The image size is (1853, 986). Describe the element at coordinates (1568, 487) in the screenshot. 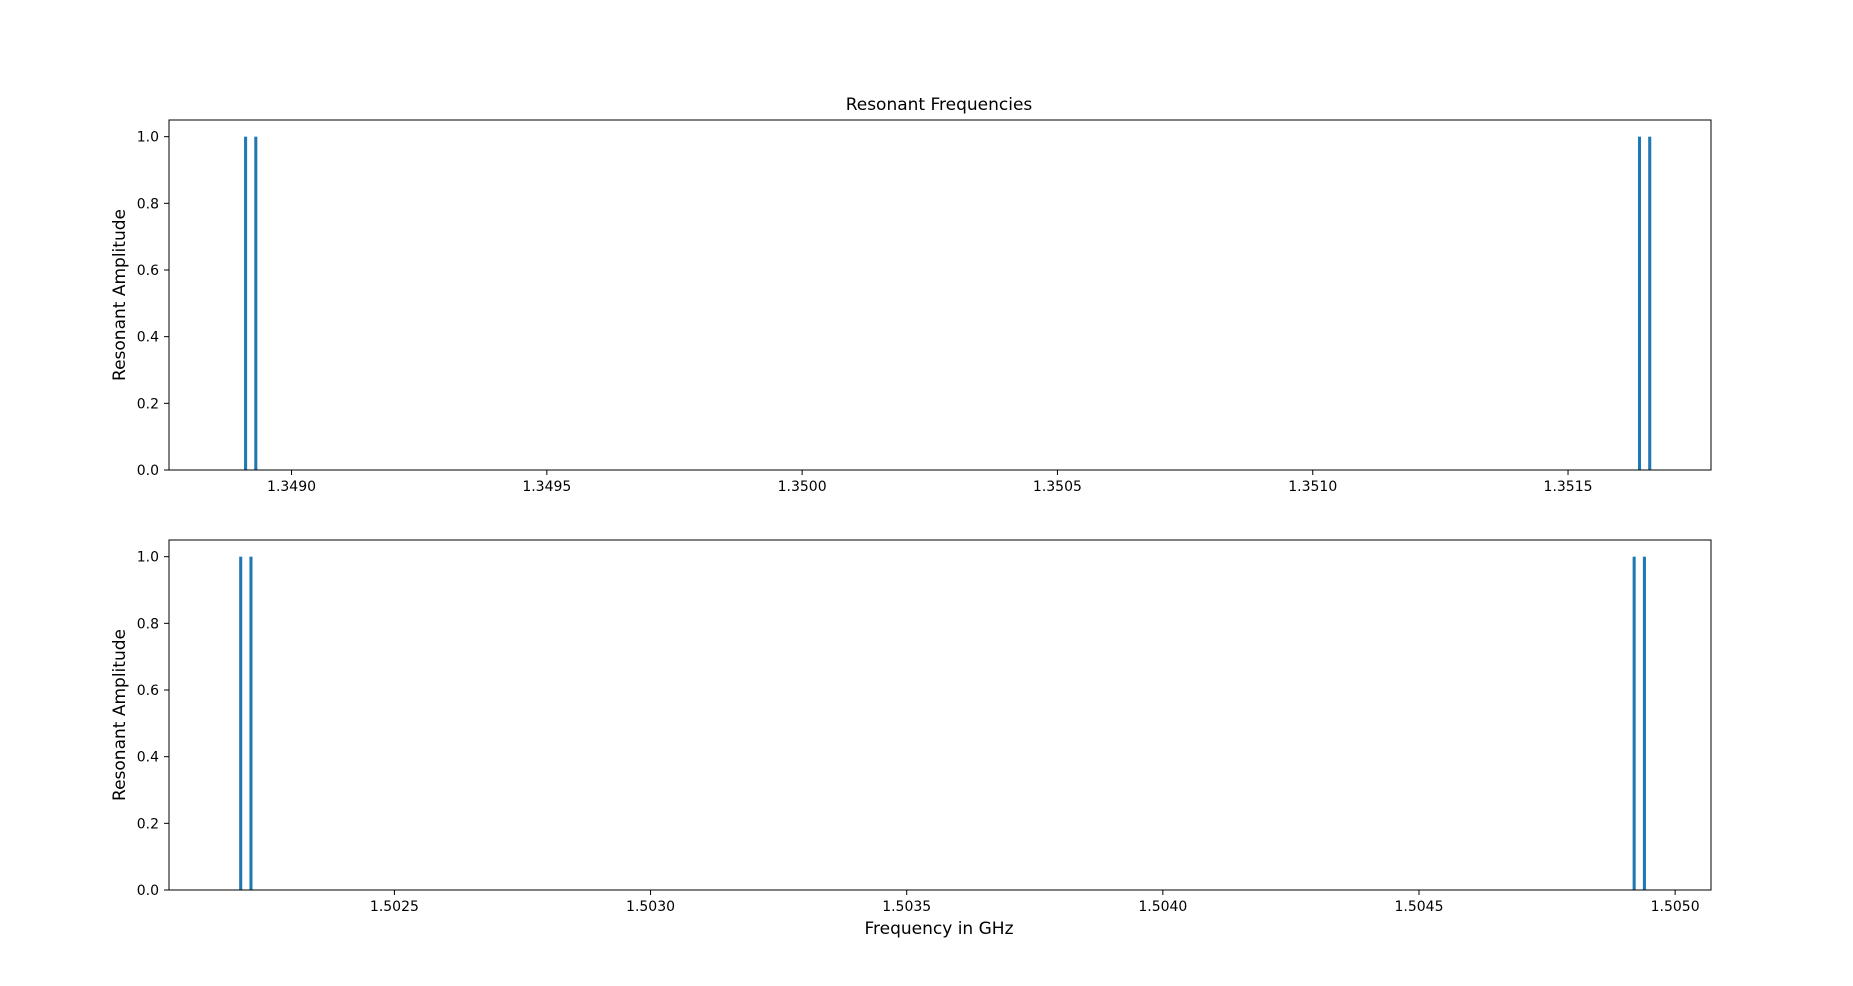

I see `x-tick-label: 1.3515` at that location.